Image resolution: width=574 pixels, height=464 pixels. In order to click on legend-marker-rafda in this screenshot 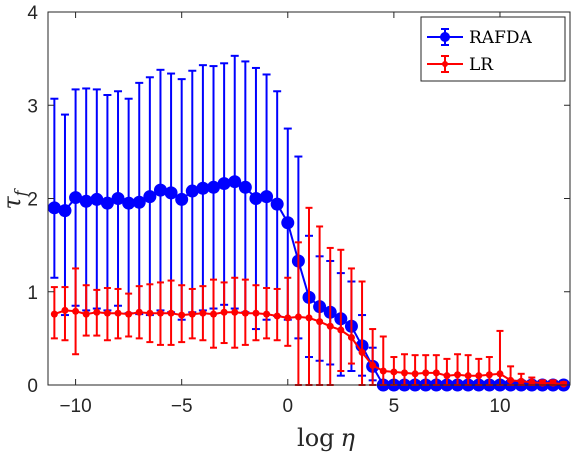, I will do `click(445, 37)`.